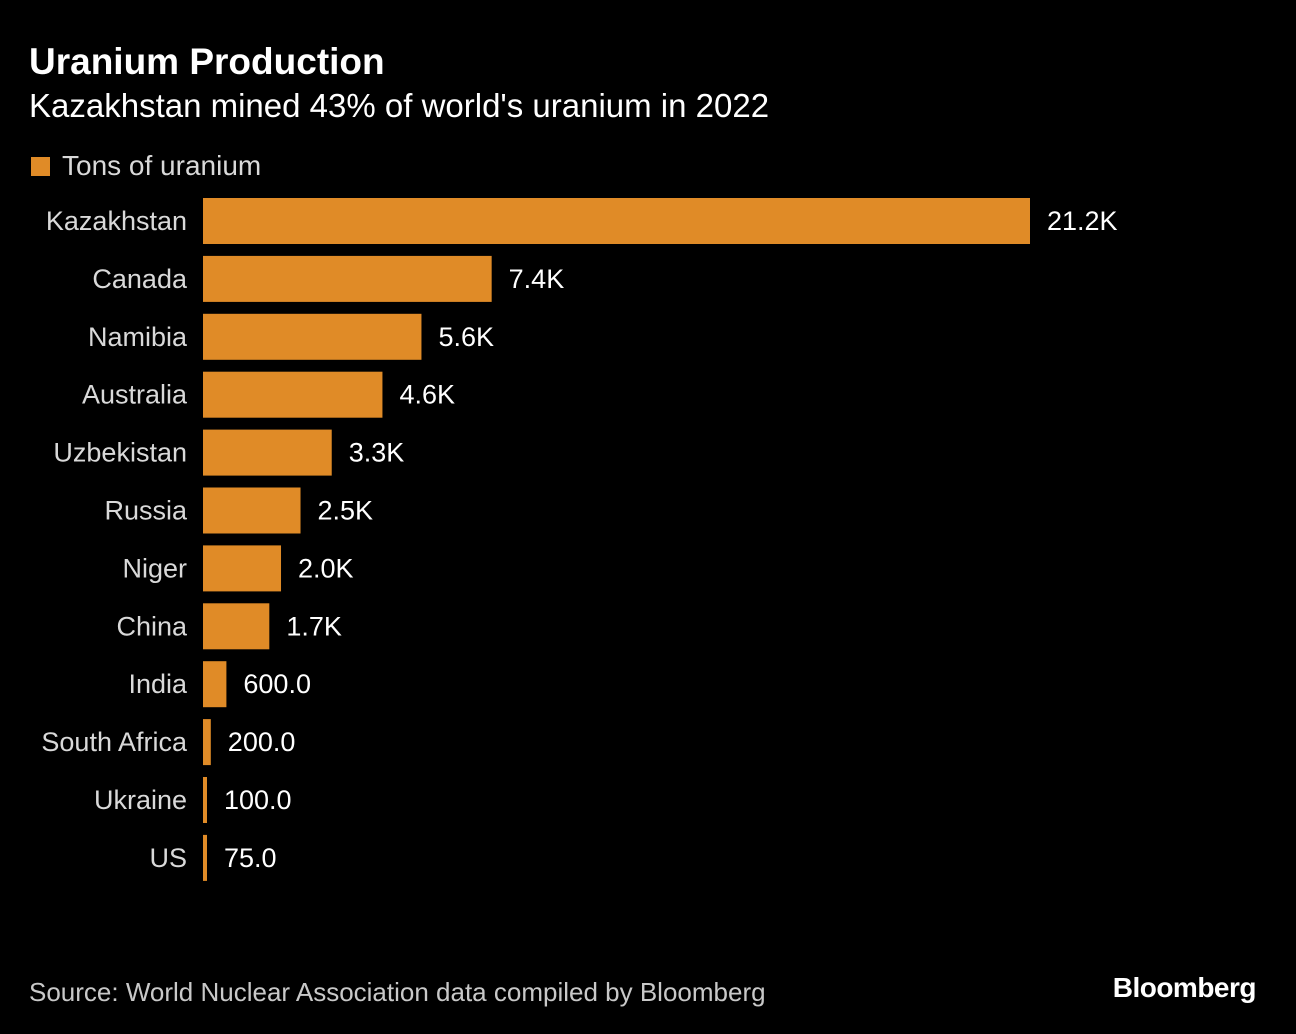 The image size is (1296, 1034). Describe the element at coordinates (293, 394) in the screenshot. I see `bar-australia` at that location.